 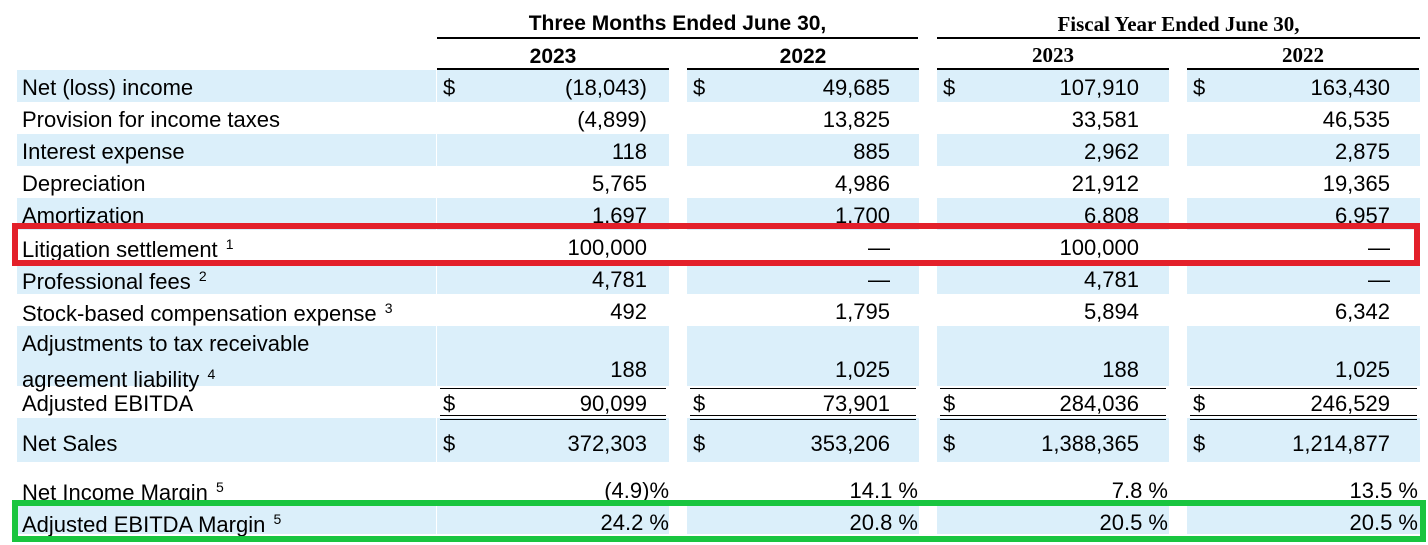 I want to click on row-label: Net Income Margin 5, so click(x=123, y=492).